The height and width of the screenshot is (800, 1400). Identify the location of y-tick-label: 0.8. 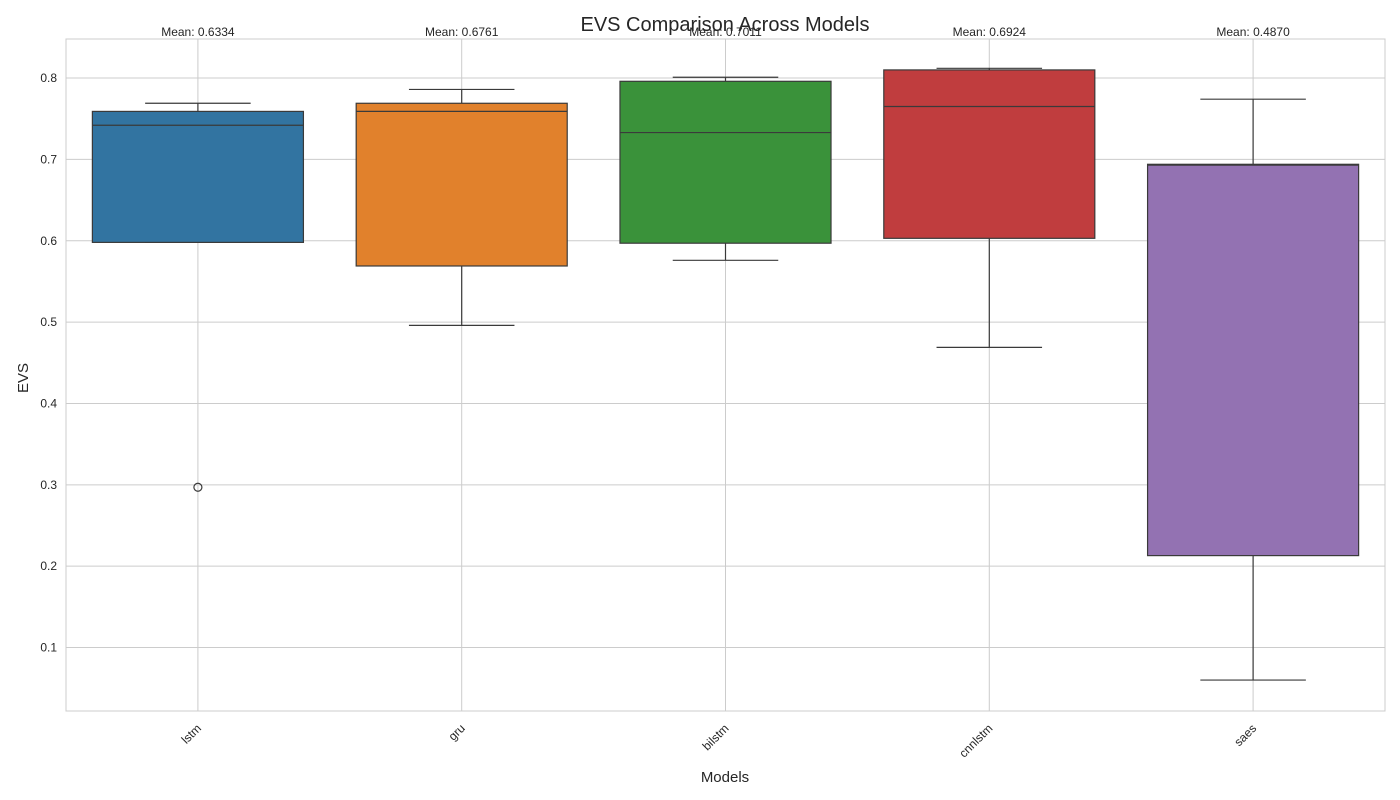
(48, 78).